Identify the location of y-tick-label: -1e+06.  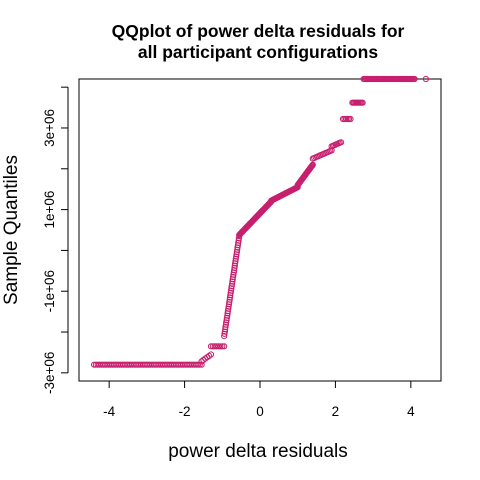
(49, 291).